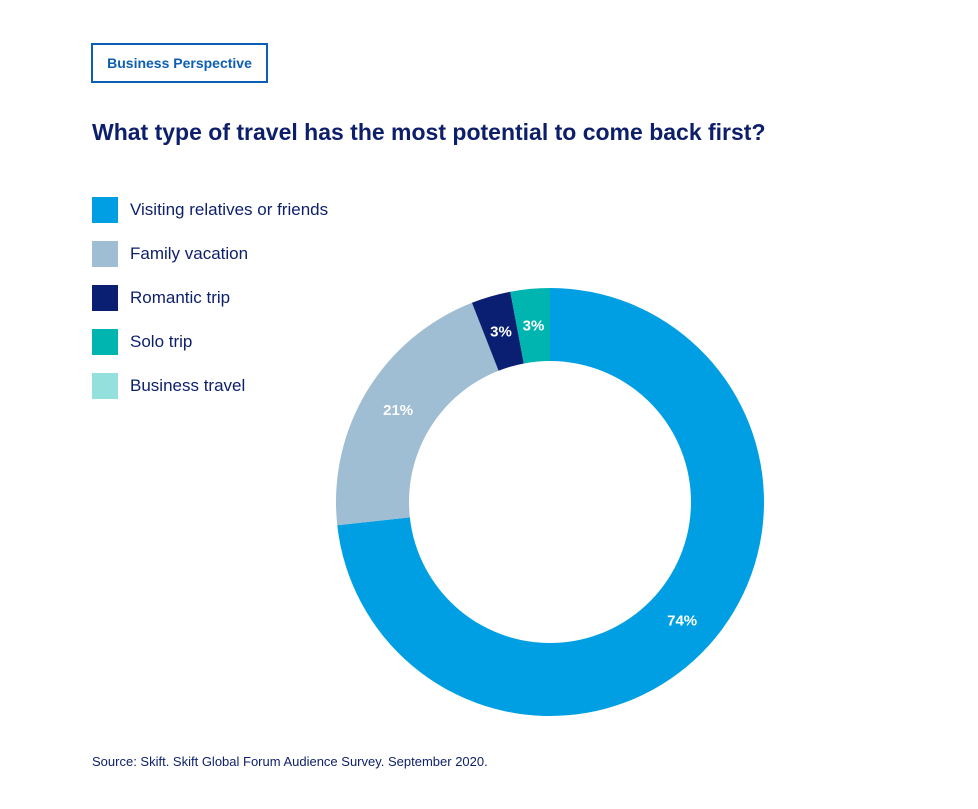  Describe the element at coordinates (210, 341) in the screenshot. I see `legend-item: Solo trip` at that location.